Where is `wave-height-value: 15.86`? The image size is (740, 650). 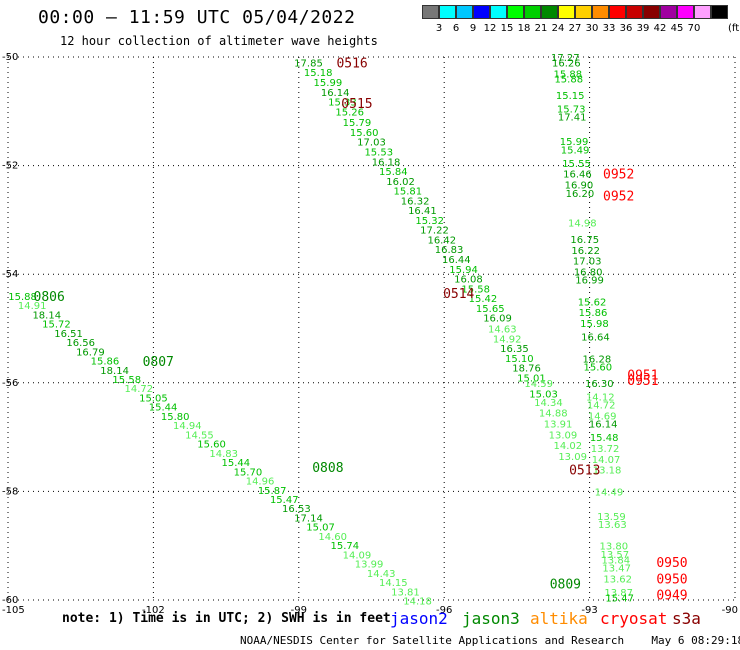 wave-height-value: 15.86 is located at coordinates (593, 313).